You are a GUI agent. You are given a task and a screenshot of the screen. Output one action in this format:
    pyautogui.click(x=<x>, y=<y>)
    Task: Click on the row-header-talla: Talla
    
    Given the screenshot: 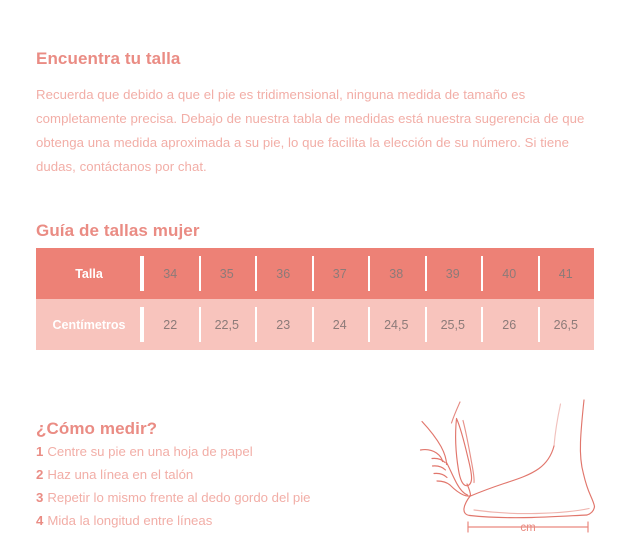 What is the action you would take?
    pyautogui.click(x=89, y=273)
    